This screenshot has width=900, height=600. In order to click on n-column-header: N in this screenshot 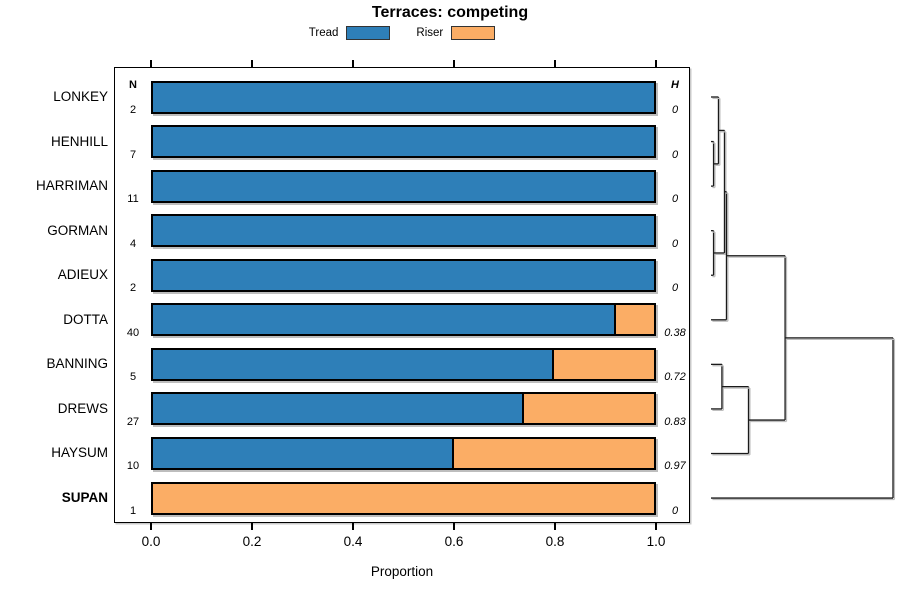, I will do `click(133, 85)`.